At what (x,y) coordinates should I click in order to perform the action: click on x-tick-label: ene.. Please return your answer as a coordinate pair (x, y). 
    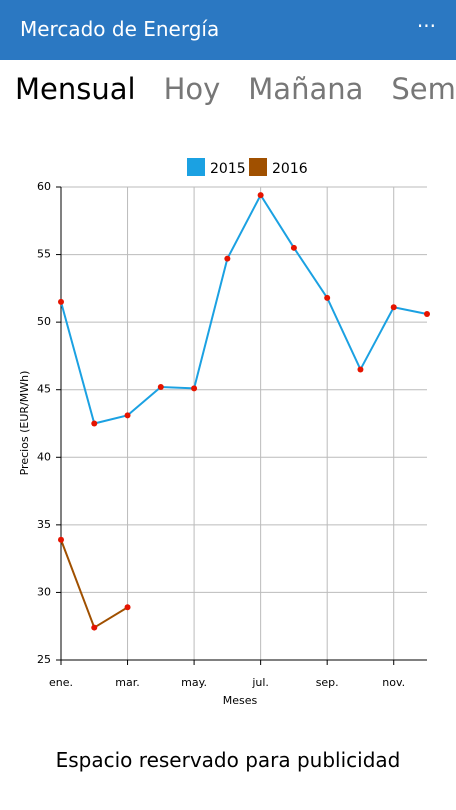
    Looking at the image, I should click on (61, 682).